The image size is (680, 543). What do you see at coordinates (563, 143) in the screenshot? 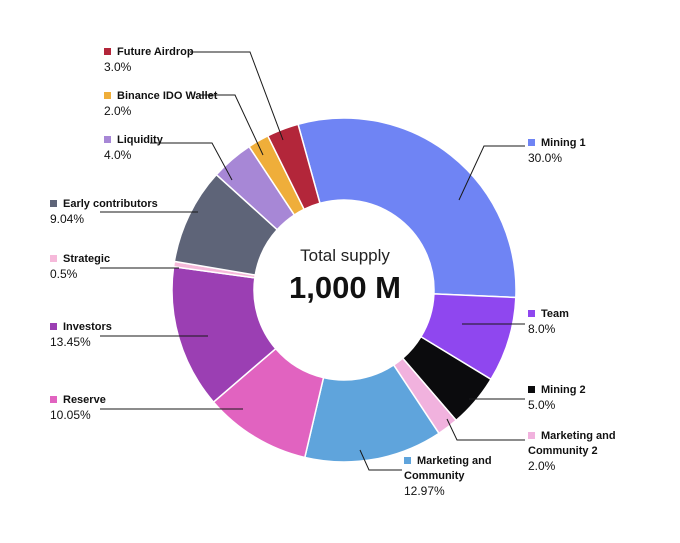
I see `legend-label-text: Mining 1` at bounding box center [563, 143].